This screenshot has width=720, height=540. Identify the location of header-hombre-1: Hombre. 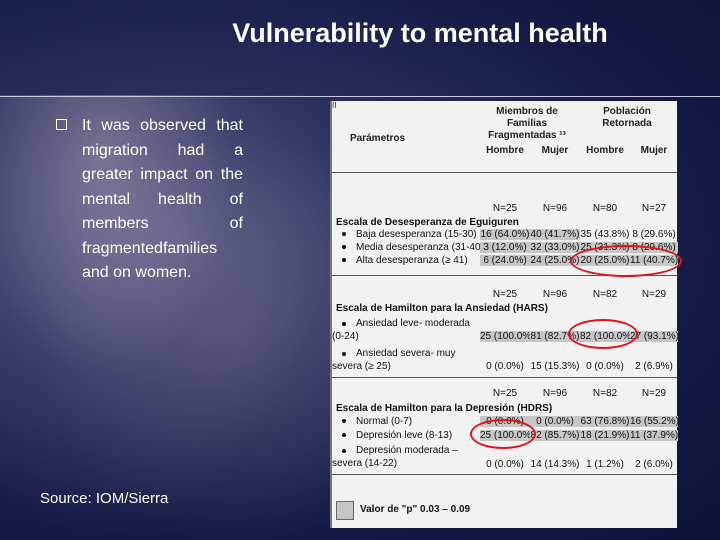
(505, 150).